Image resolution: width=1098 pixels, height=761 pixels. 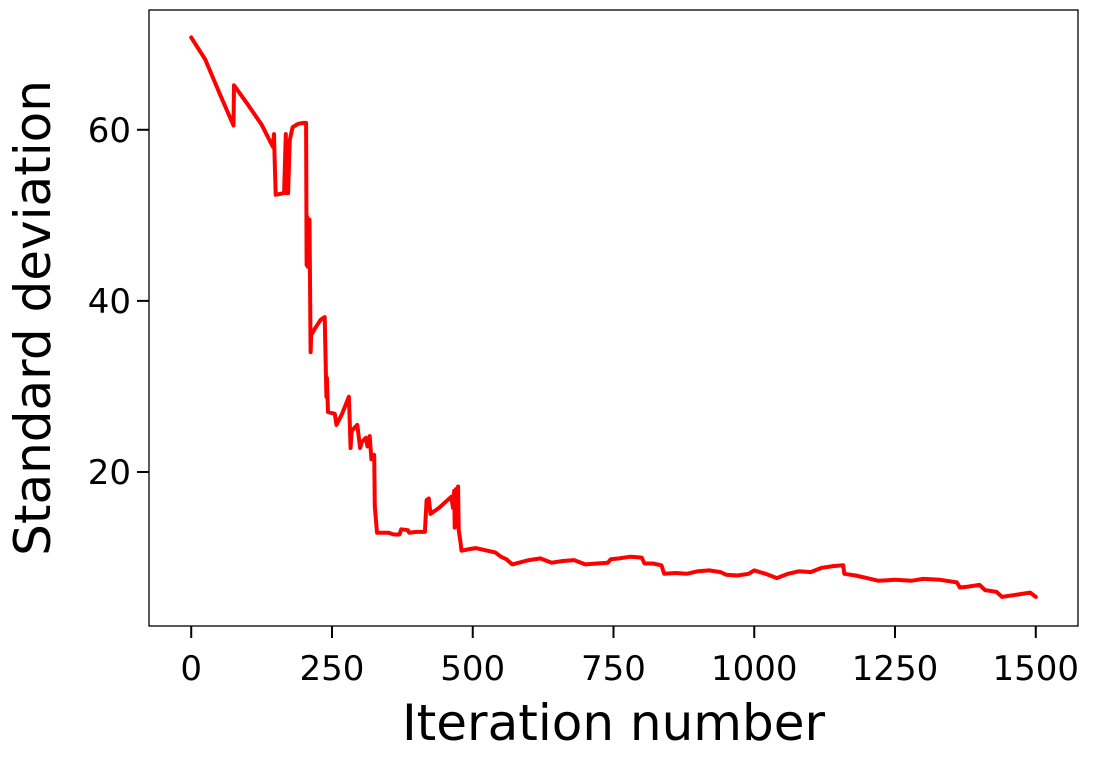 What do you see at coordinates (109, 302) in the screenshot?
I see `y-tick-label: 40` at bounding box center [109, 302].